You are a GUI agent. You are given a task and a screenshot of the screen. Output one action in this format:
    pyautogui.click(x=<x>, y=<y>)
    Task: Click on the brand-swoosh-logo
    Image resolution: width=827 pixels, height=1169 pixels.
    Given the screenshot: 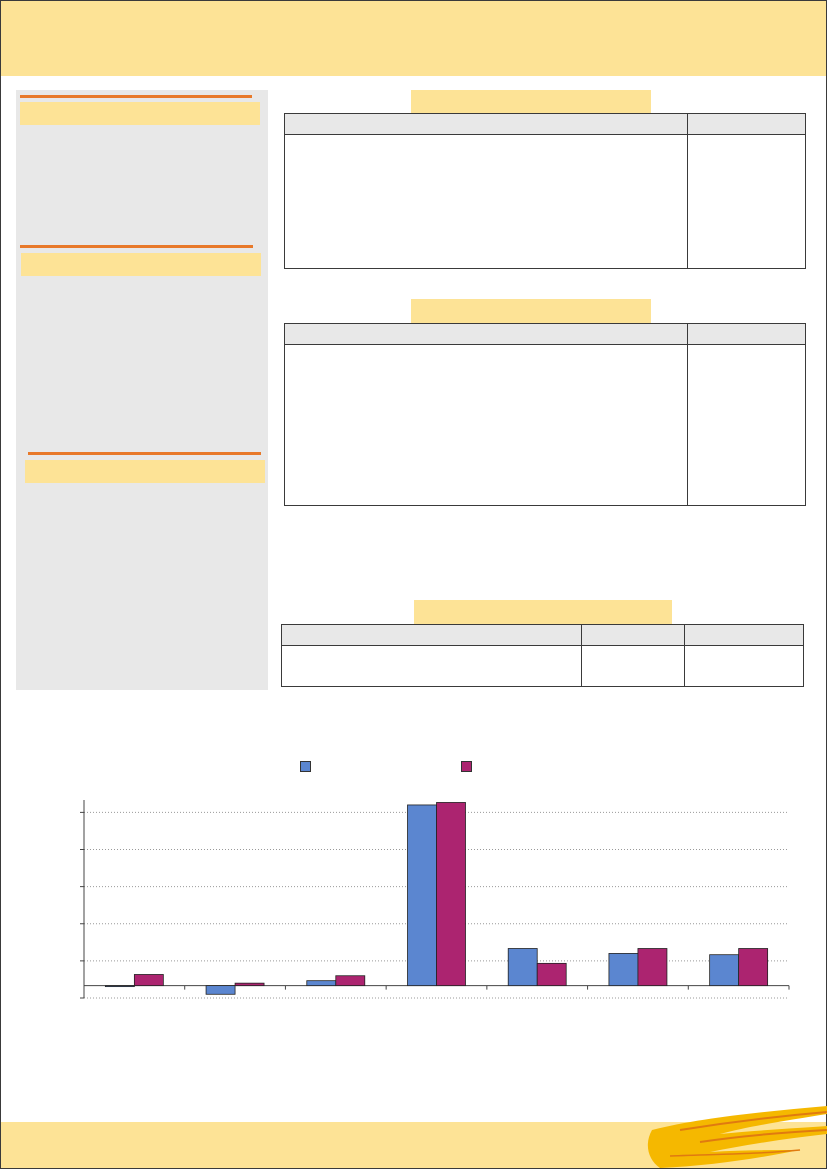 What is the action you would take?
    pyautogui.click(x=737, y=1137)
    